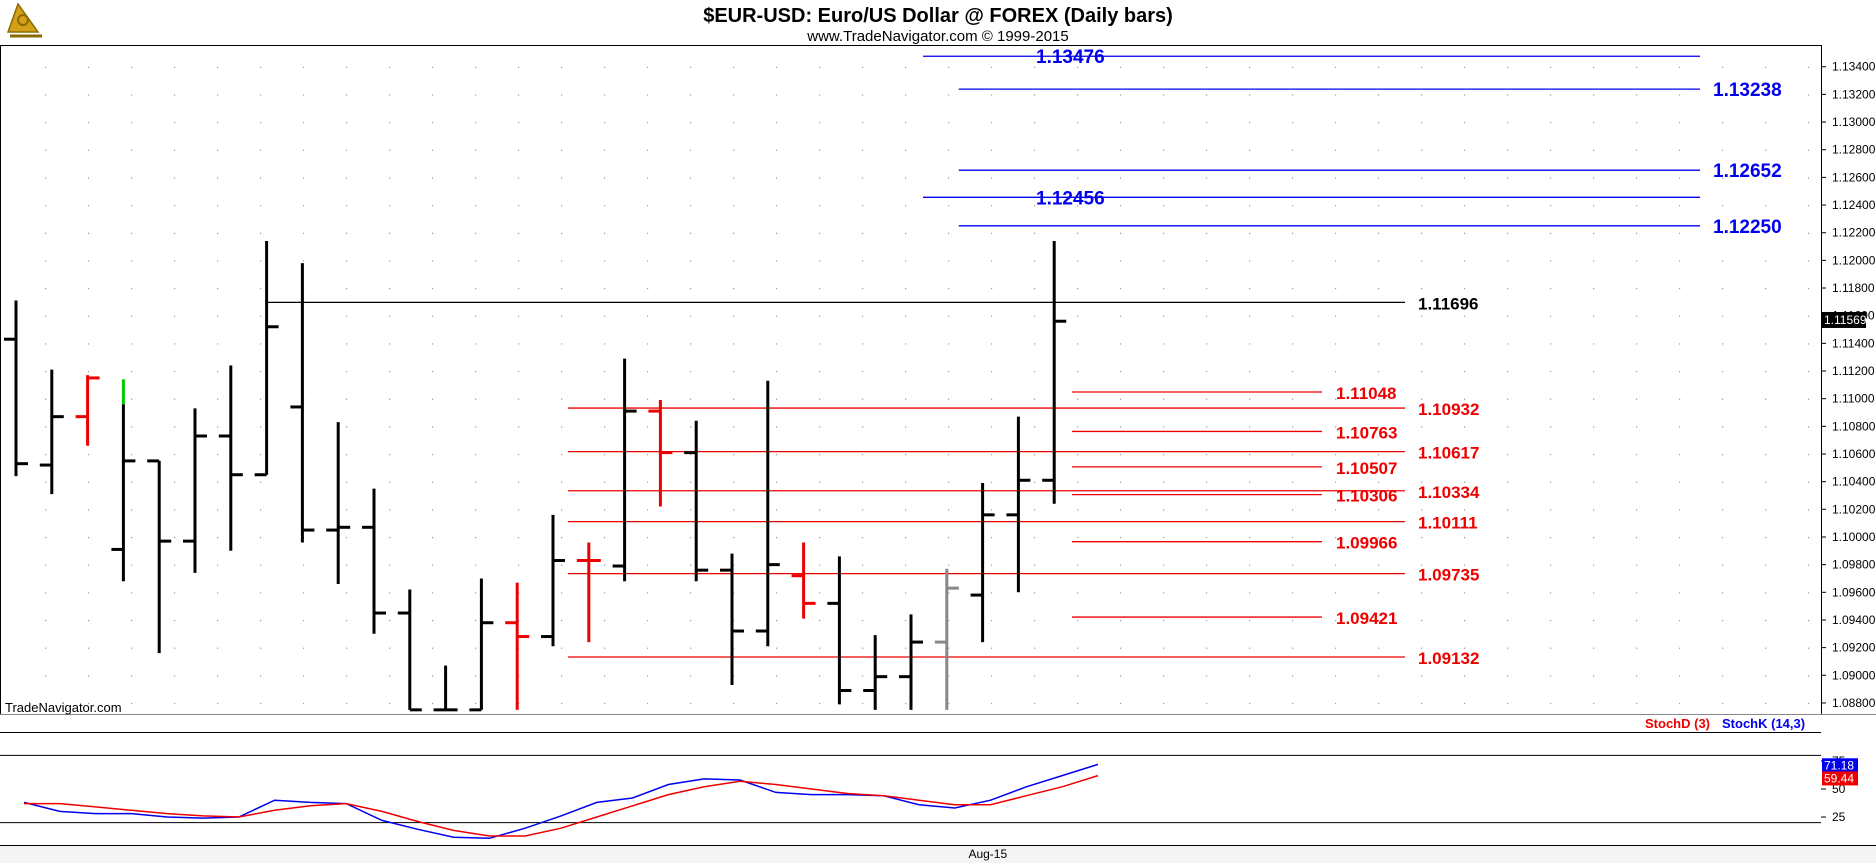  I want to click on stoch-d-line, so click(561, 805).